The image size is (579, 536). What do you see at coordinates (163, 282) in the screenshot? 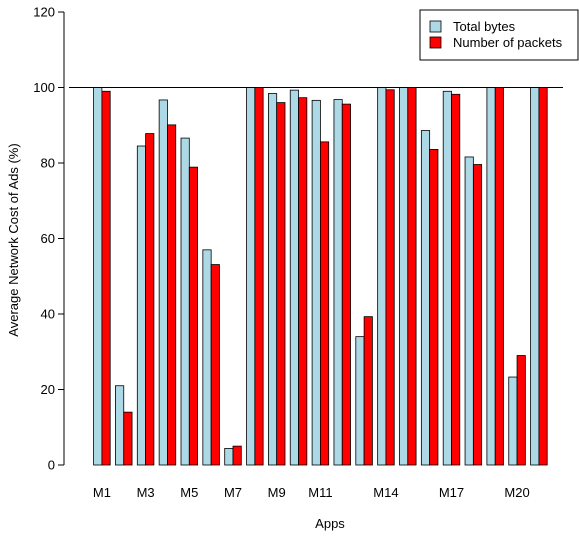
I see `bar-m4-total-bytes` at bounding box center [163, 282].